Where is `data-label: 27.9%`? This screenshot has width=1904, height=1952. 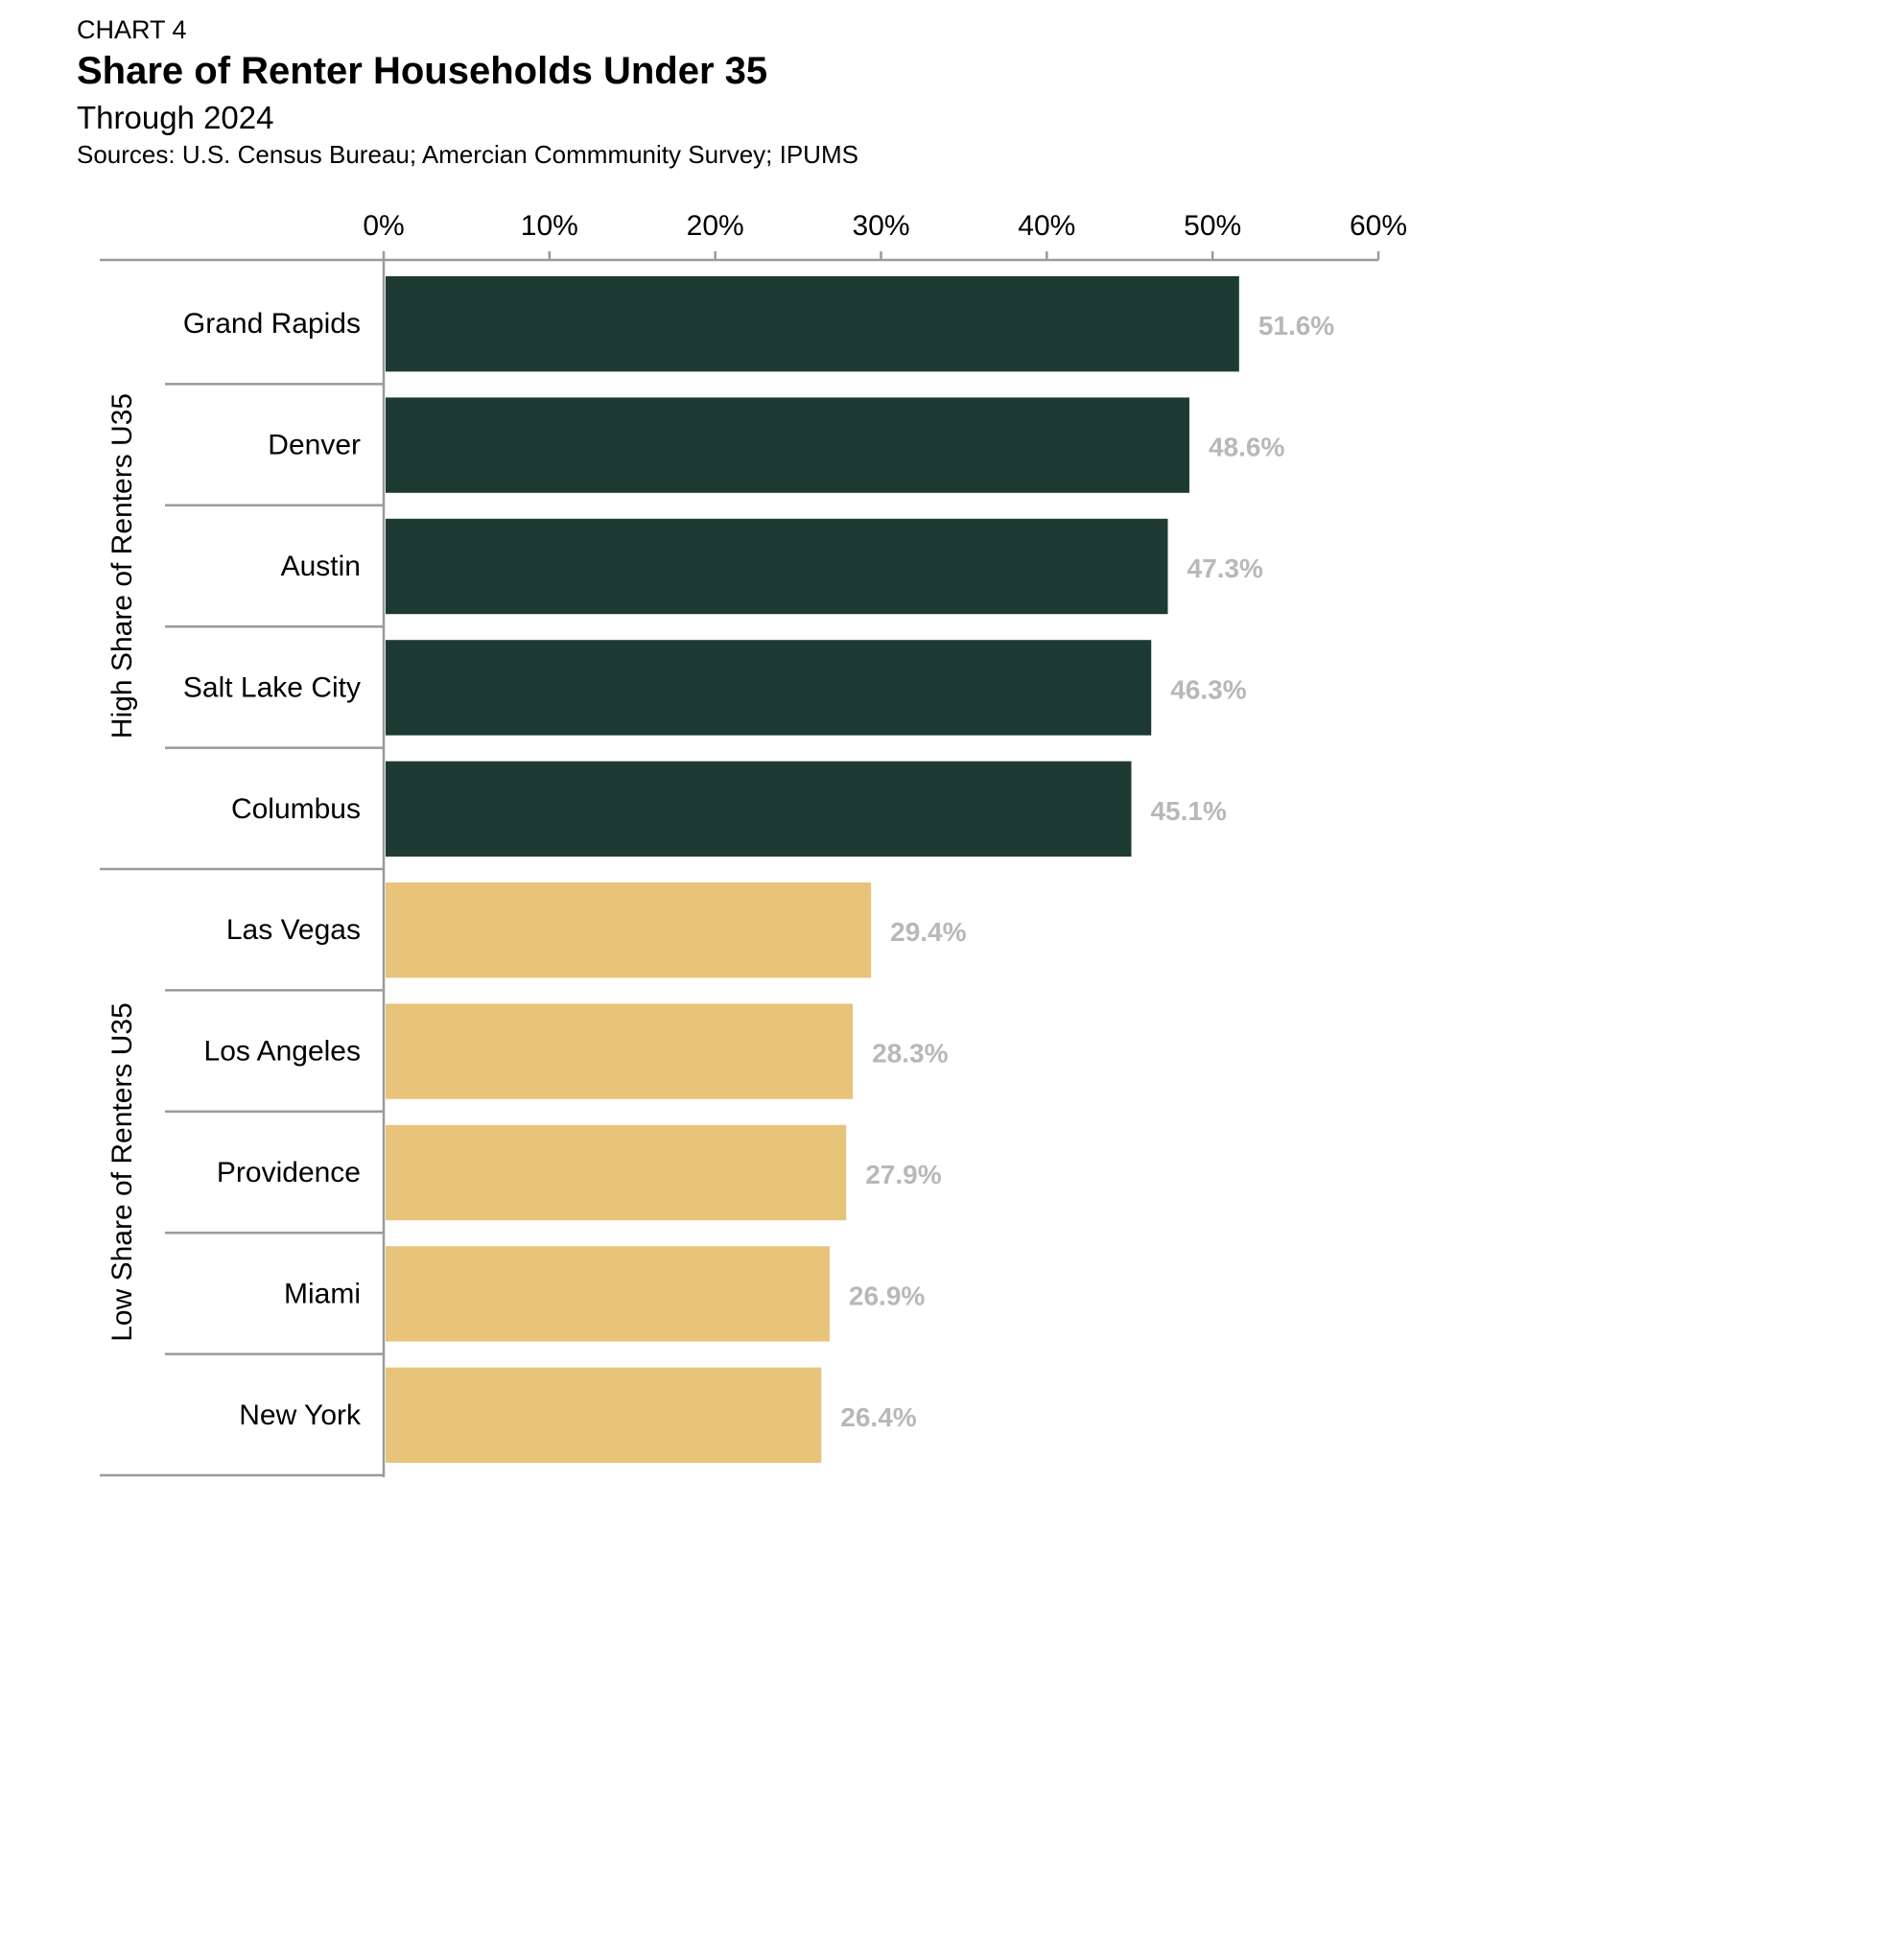 data-label: 27.9% is located at coordinates (903, 1174).